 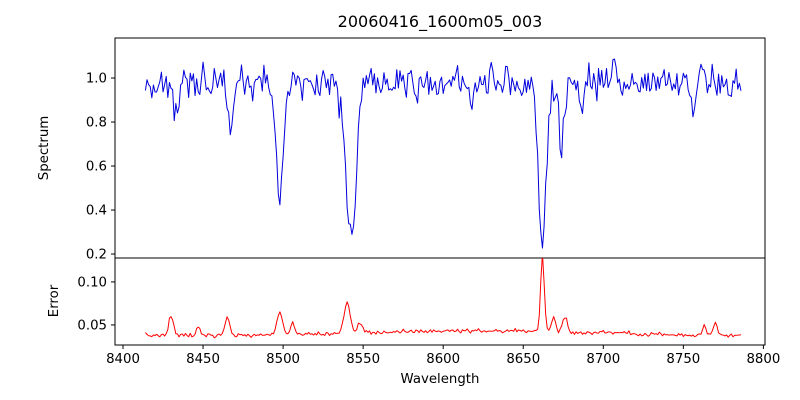 I want to click on x-tick-label: 8450, so click(x=203, y=359).